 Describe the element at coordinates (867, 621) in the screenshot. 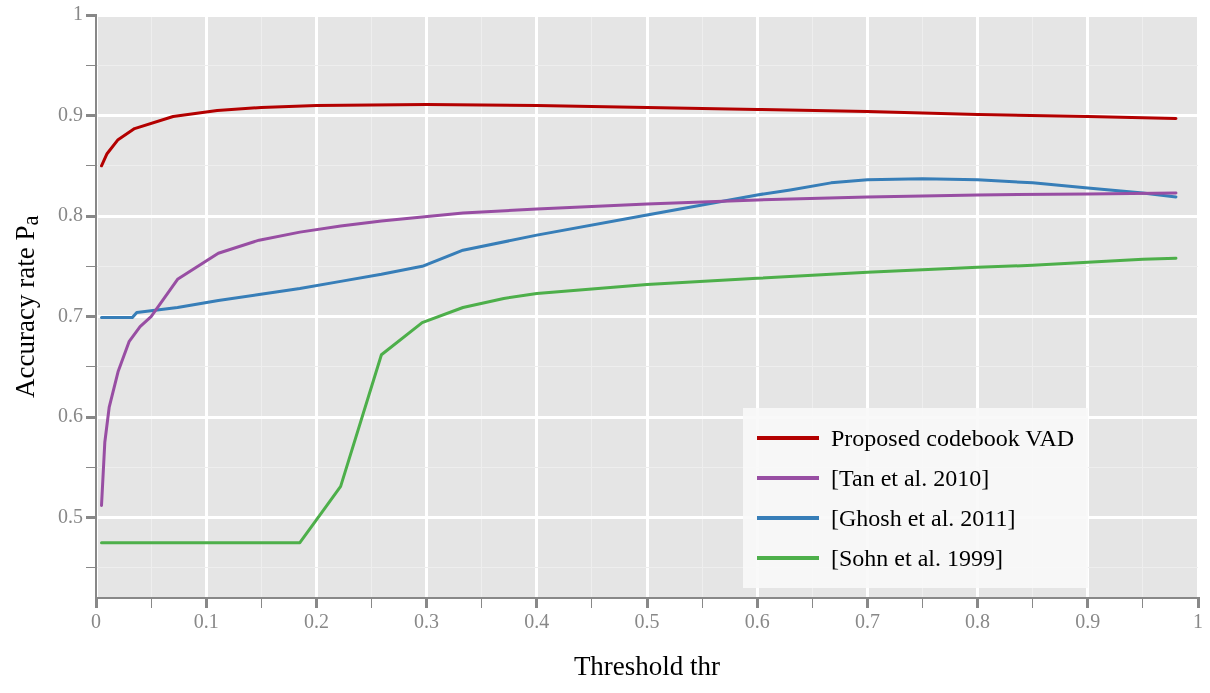

I see `x-tick-label: 0.7` at that location.